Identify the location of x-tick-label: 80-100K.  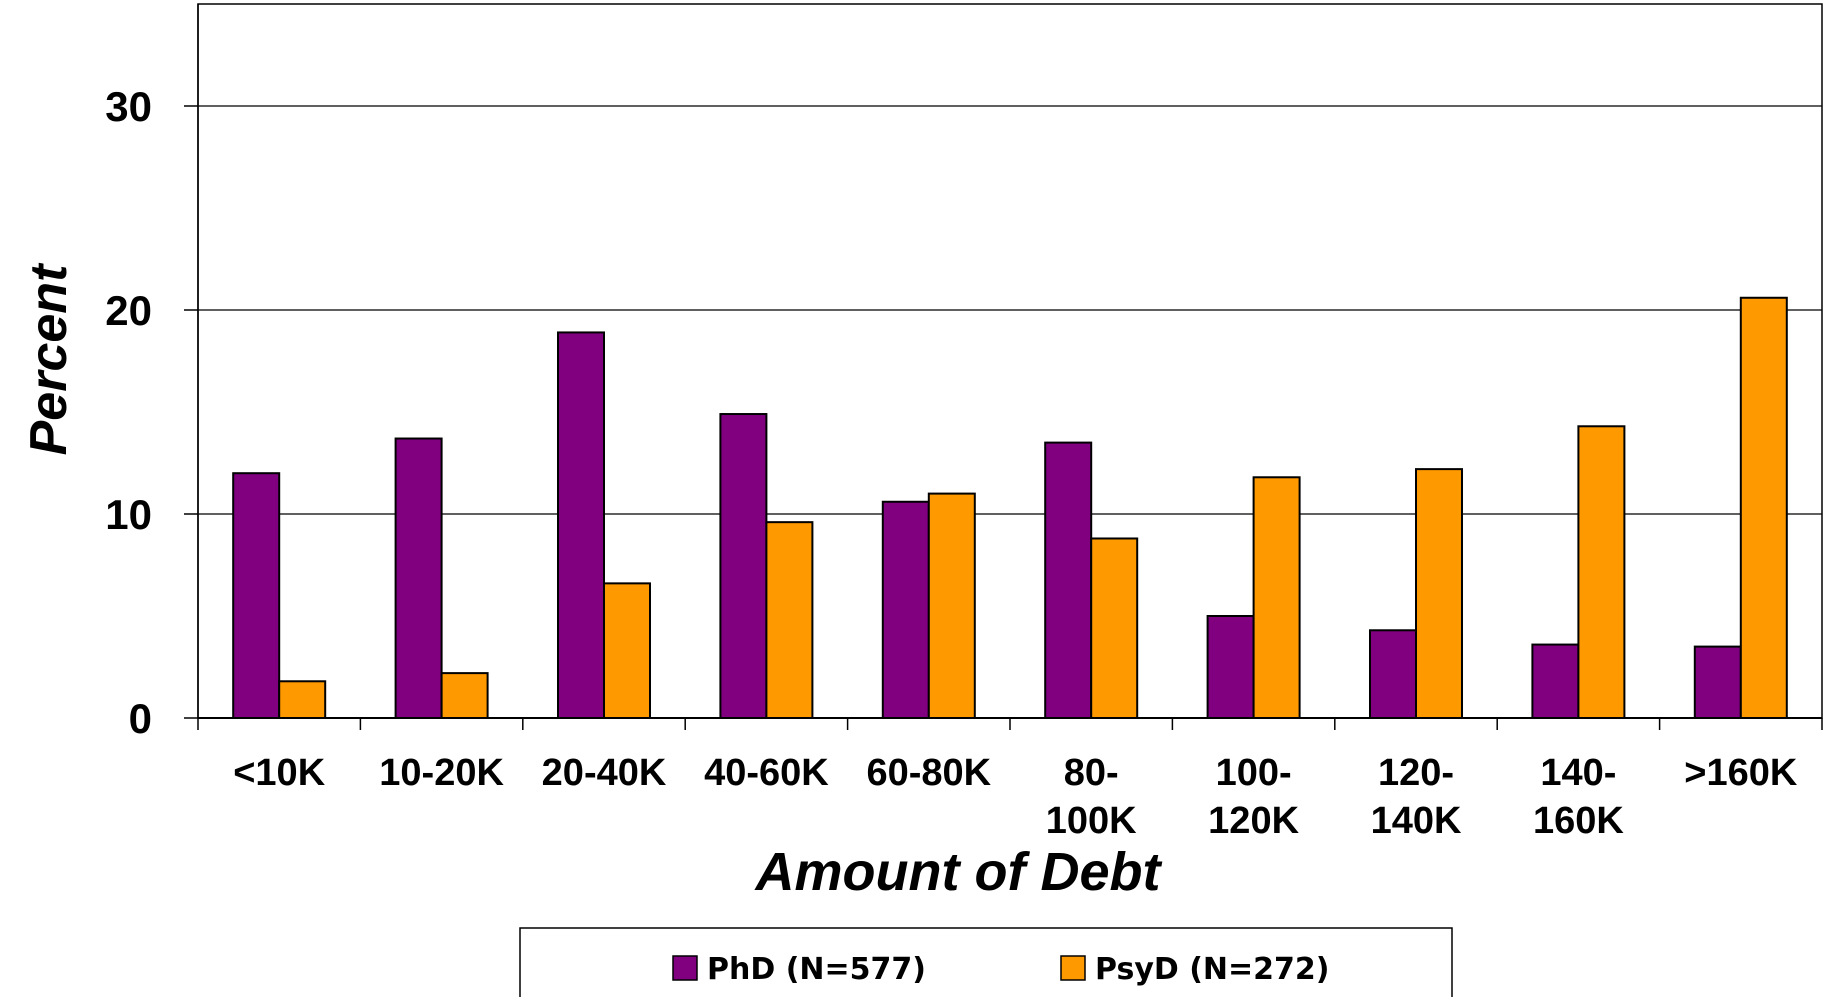
(1091, 797).